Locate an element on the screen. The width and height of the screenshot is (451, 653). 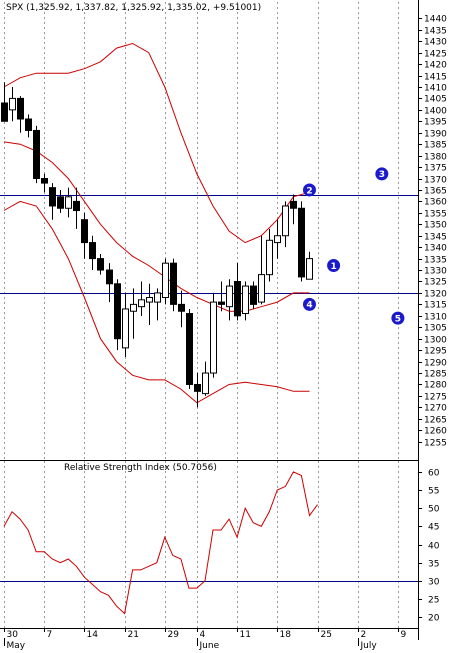
marker-label: 3 is located at coordinates (382, 175).